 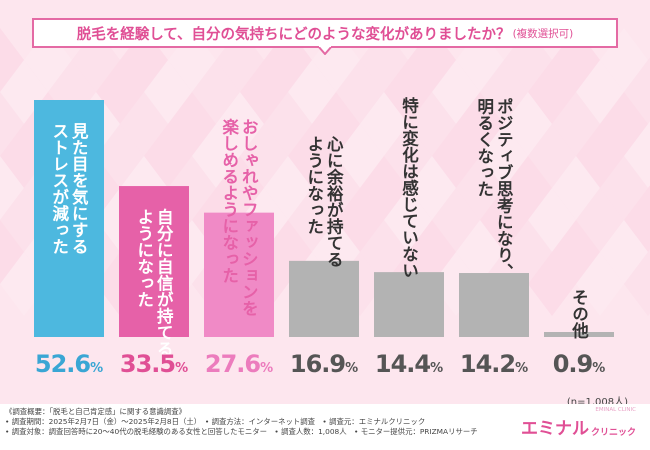 I want to click on bar-label: 心に余裕が持てる, so click(x=334, y=201).